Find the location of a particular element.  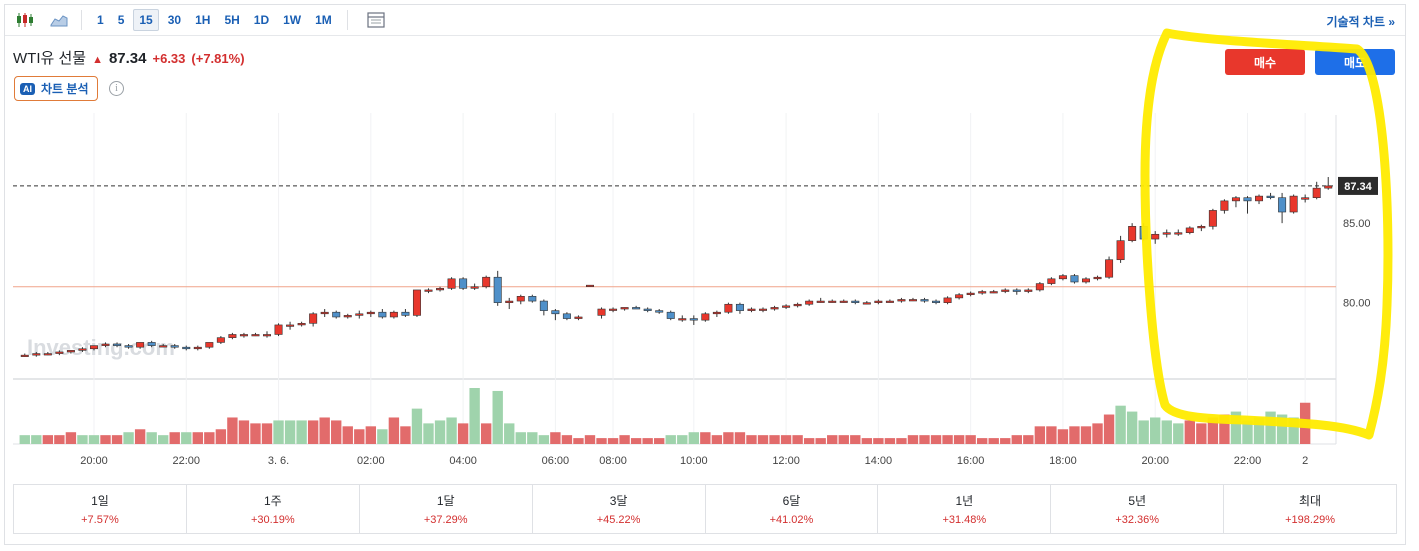

candlestick-icon is located at coordinates (25, 20).